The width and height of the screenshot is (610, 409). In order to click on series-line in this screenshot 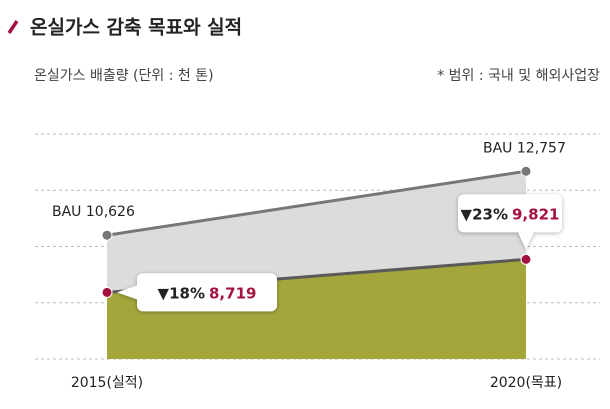, I will do `click(316, 203)`.